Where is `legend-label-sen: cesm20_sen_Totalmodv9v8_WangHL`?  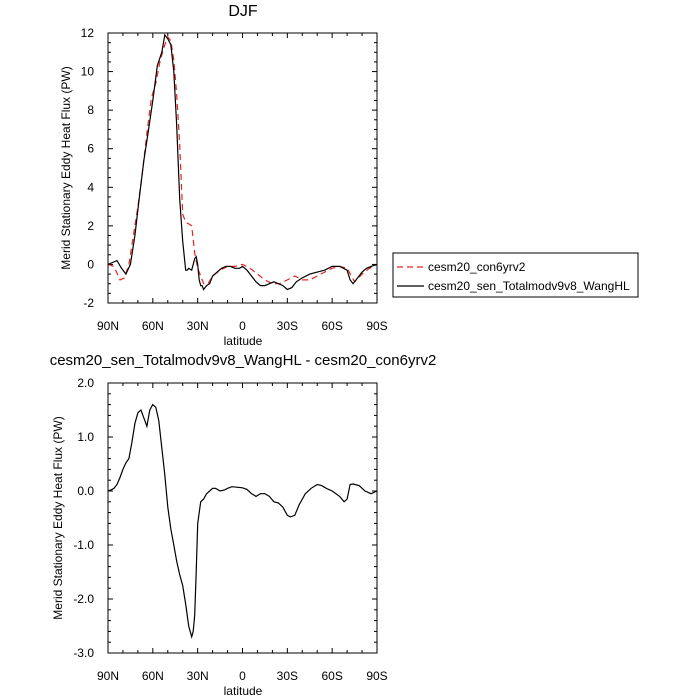
legend-label-sen: cesm20_sen_Totalmodv9v8_WangHL is located at coordinates (529, 286).